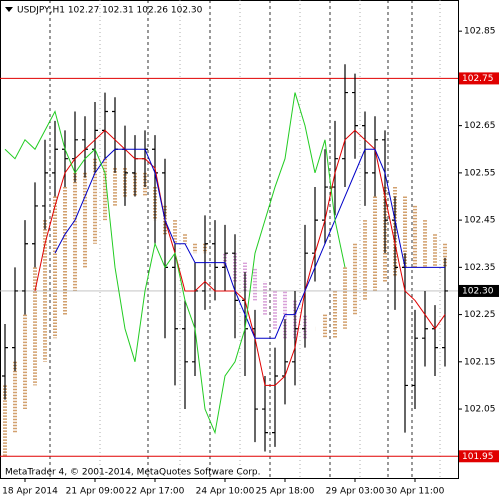 Image resolution: width=500 pixels, height=500 pixels. What do you see at coordinates (355, 492) in the screenshot?
I see `x-tick-label: 29 Apr 03:00` at bounding box center [355, 492].